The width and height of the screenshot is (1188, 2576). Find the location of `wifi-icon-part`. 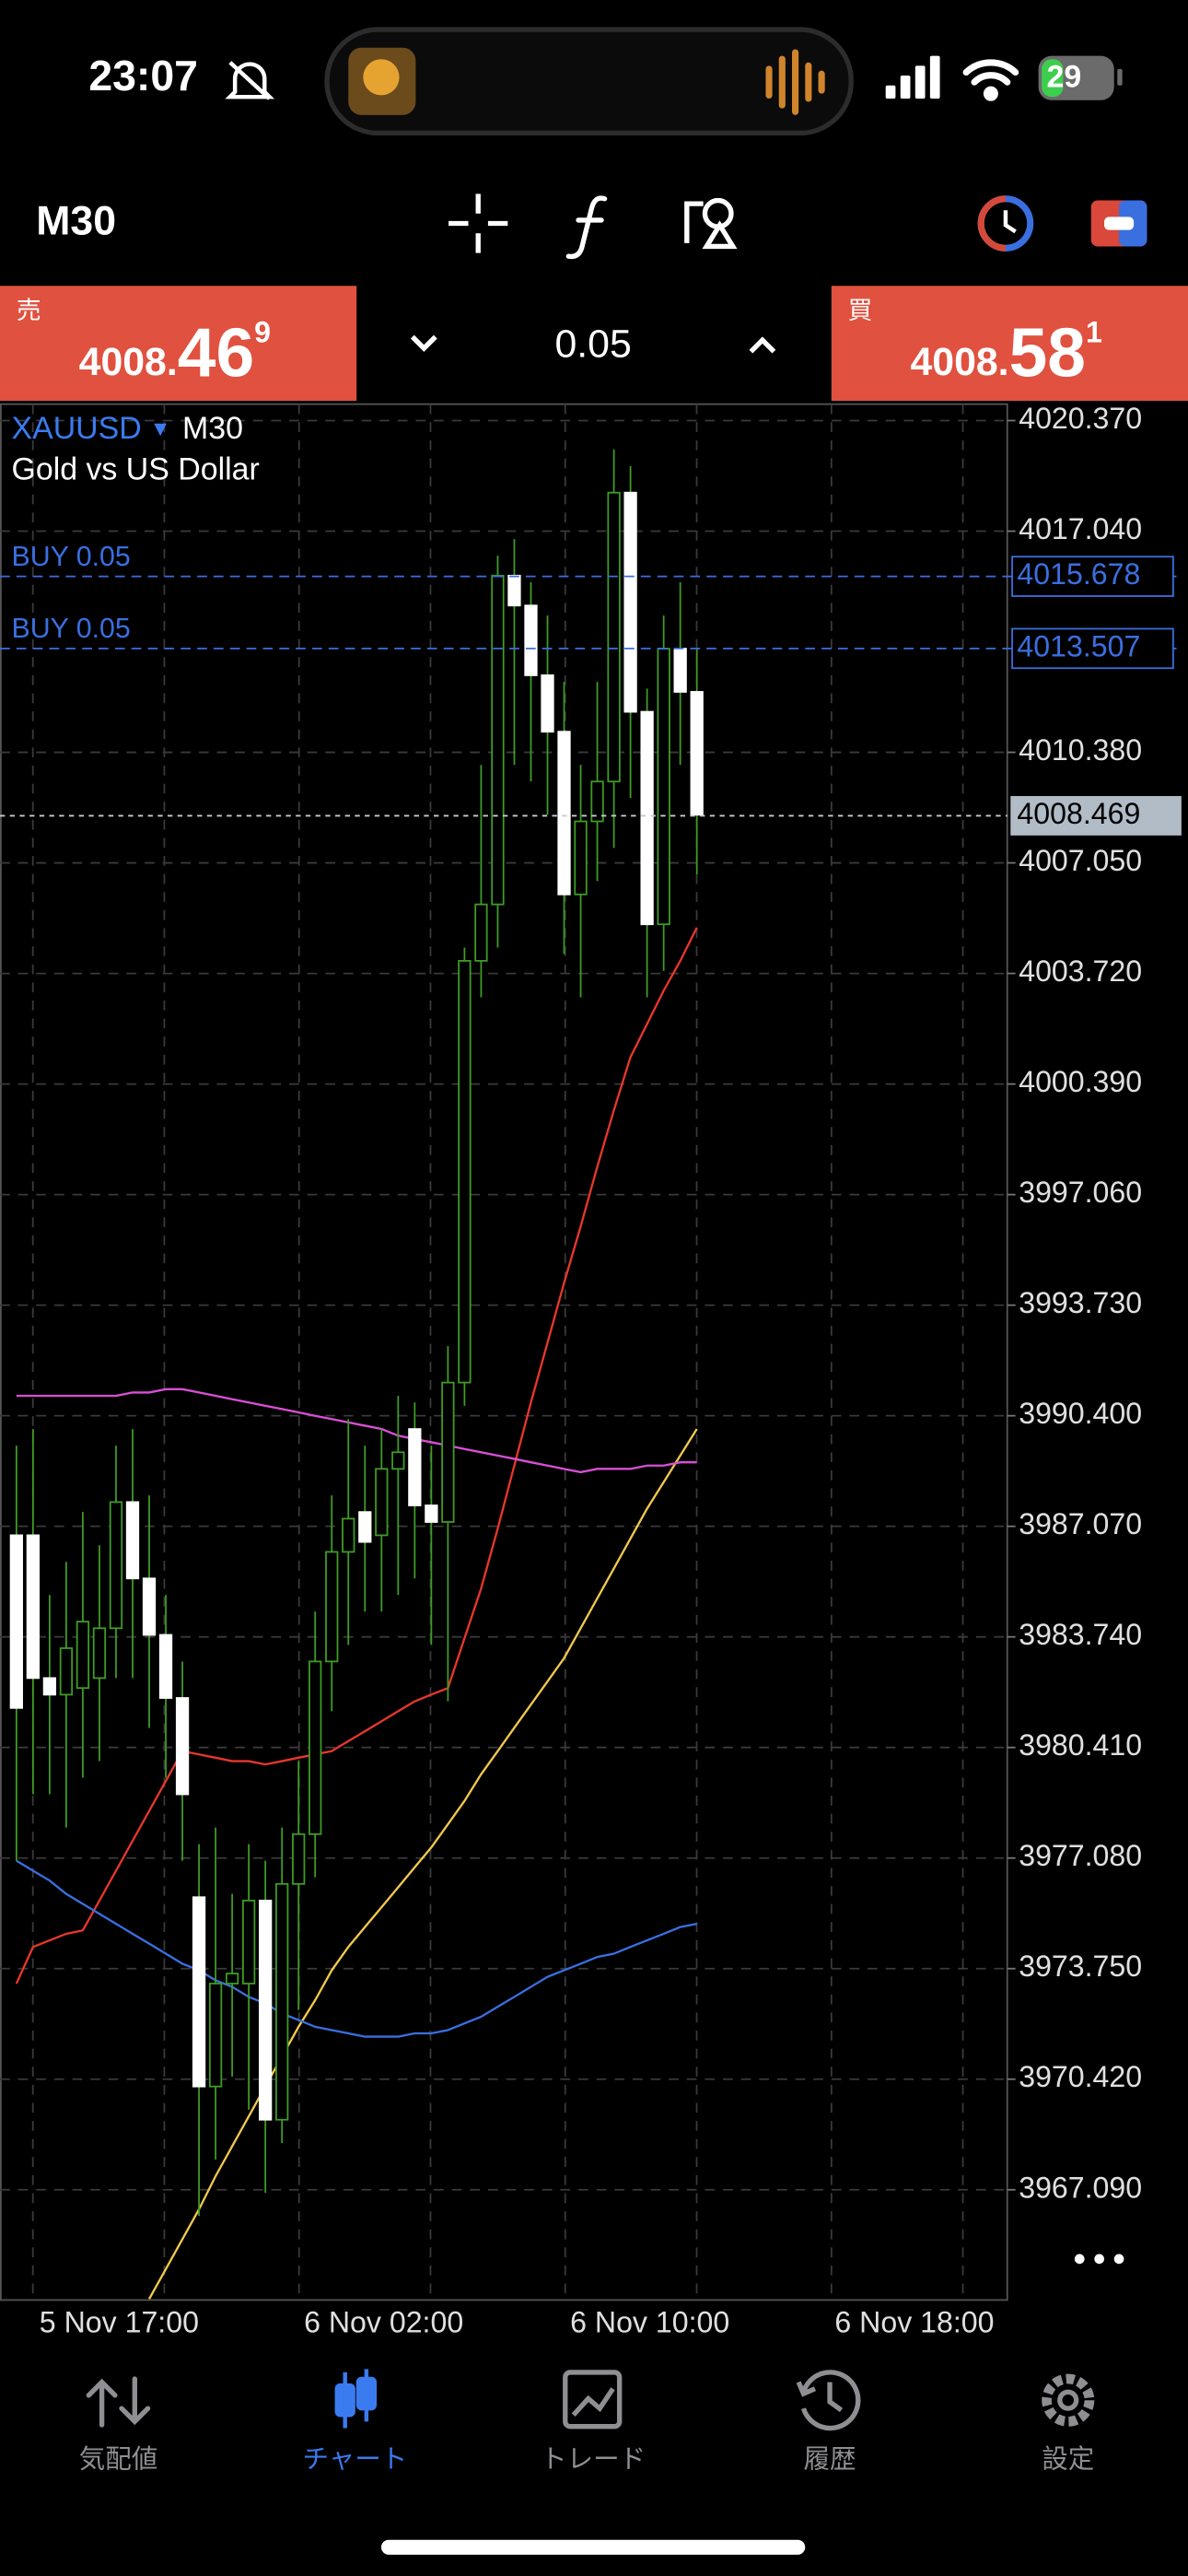

wifi-icon-part is located at coordinates (991, 79).